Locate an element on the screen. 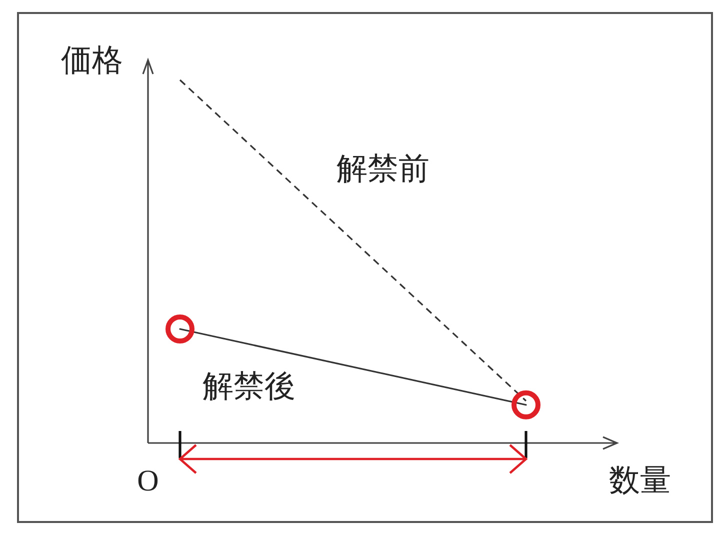  x-axis-title: 数量 is located at coordinates (640, 480).